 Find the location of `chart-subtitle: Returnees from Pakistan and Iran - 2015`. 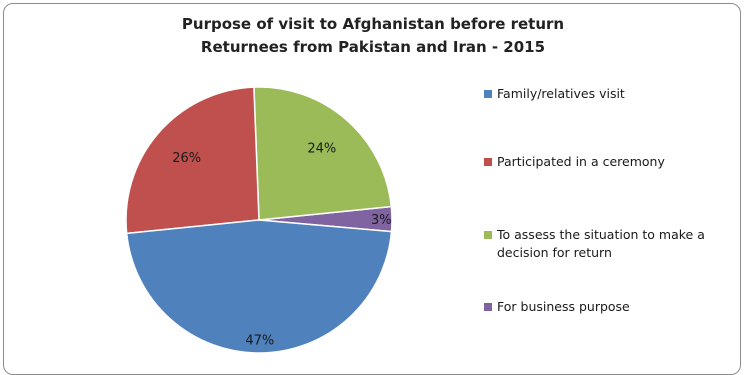

chart-subtitle: Returnees from Pakistan and Iran - 2015 is located at coordinates (373, 47).